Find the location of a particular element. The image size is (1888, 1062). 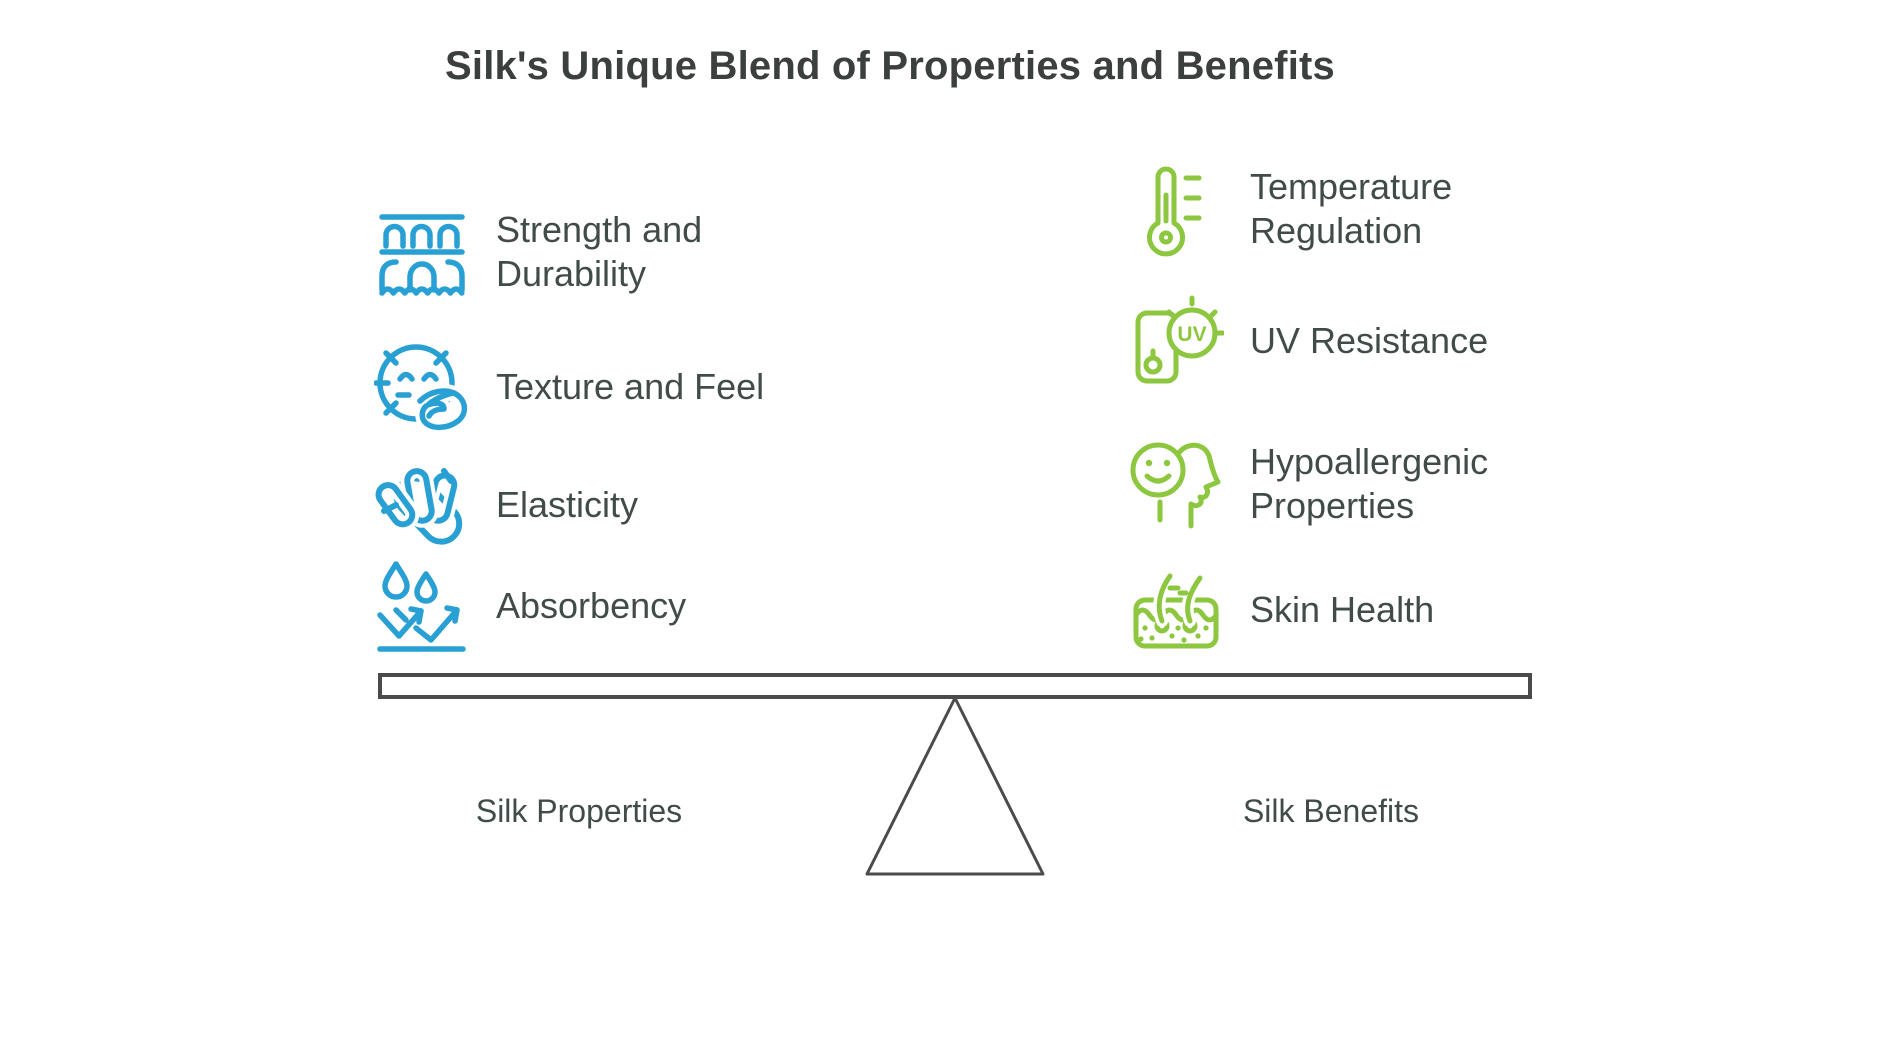

benefit-label: Temperature Regulation is located at coordinates (1351, 208).